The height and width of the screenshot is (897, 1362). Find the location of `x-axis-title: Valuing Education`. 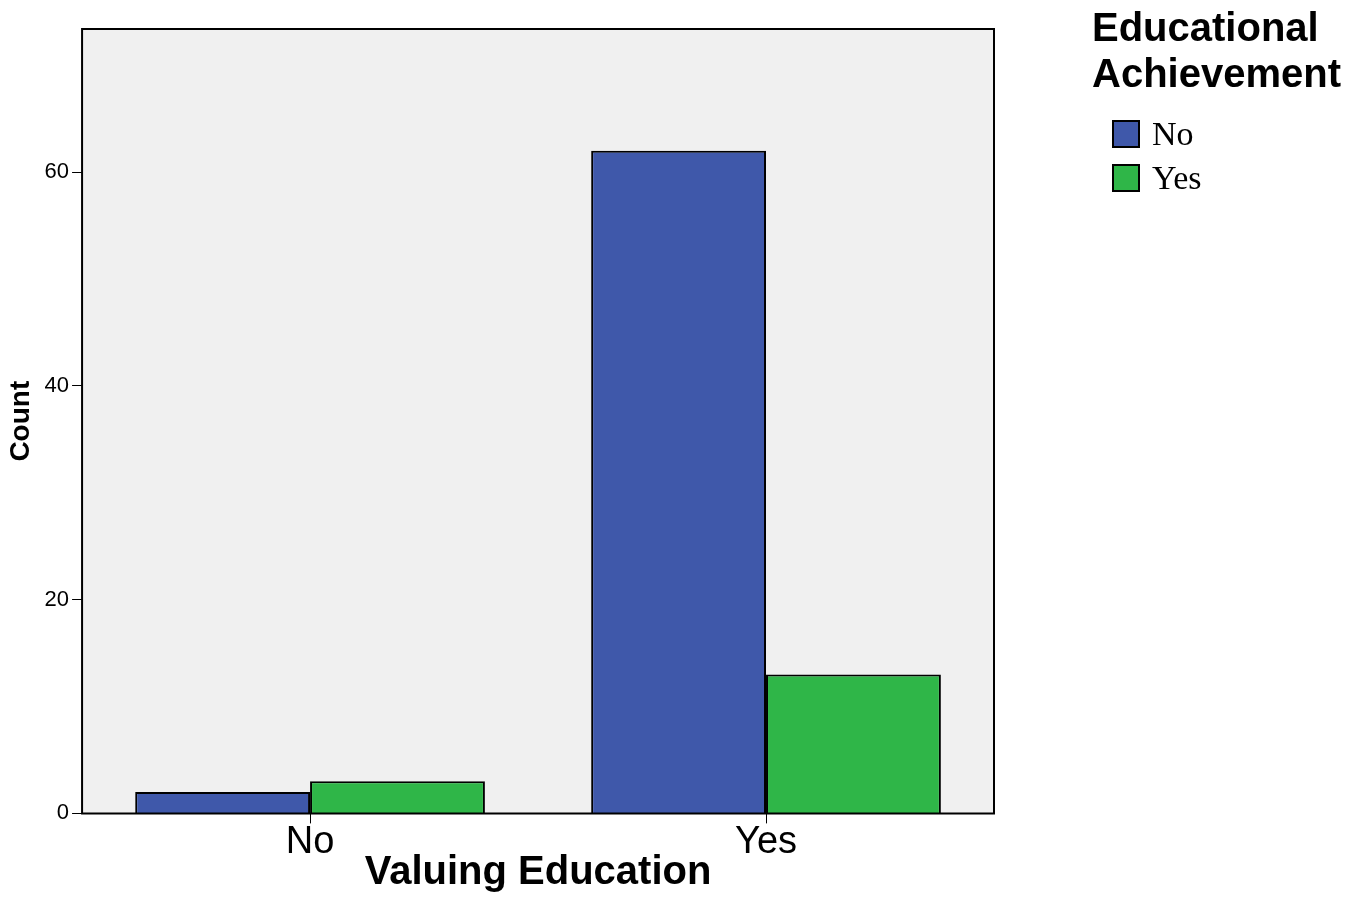

x-axis-title: Valuing Education is located at coordinates (538, 870).